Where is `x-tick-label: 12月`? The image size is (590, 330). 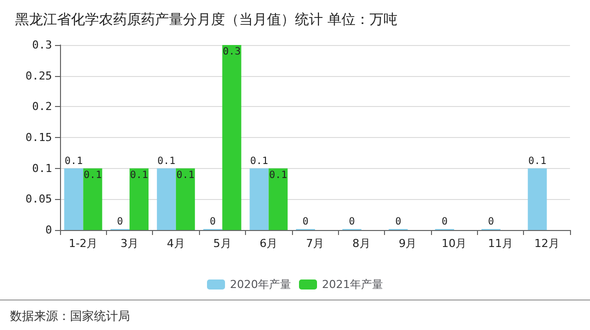 x-tick-label: 12月 is located at coordinates (547, 243).